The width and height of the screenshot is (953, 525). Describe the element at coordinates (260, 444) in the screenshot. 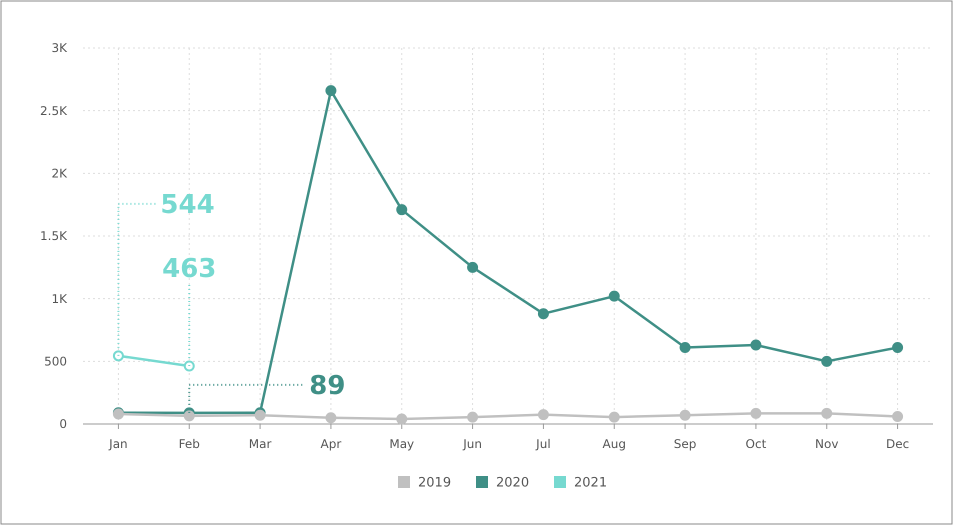

I see `x-tick-label: Mar` at that location.